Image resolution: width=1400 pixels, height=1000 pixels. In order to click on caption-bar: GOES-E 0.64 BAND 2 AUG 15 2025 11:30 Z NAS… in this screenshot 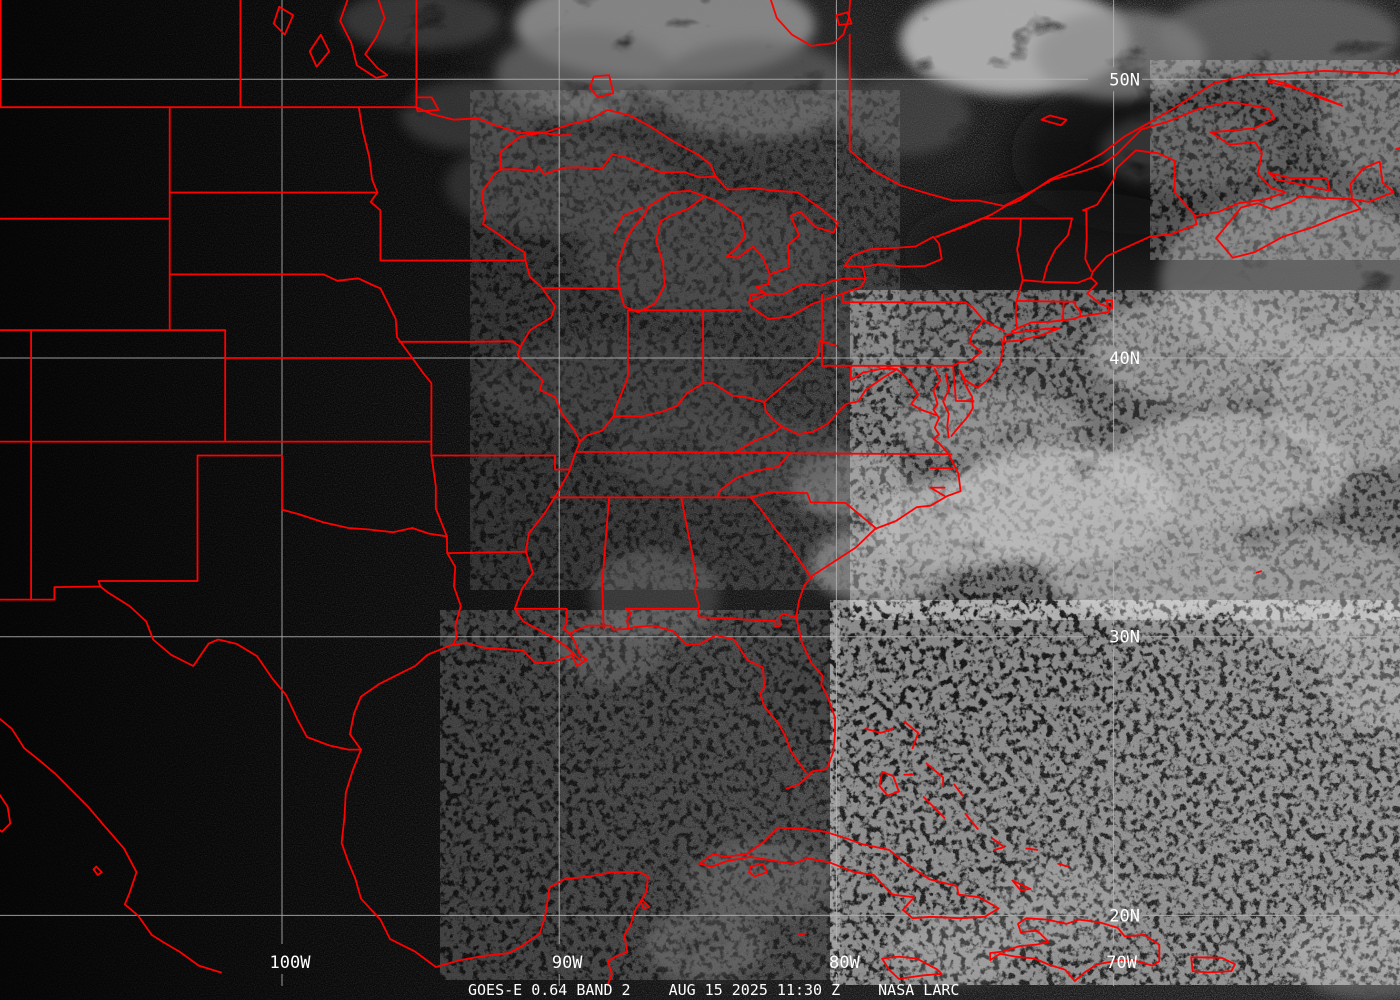, I will do `click(700, 990)`.